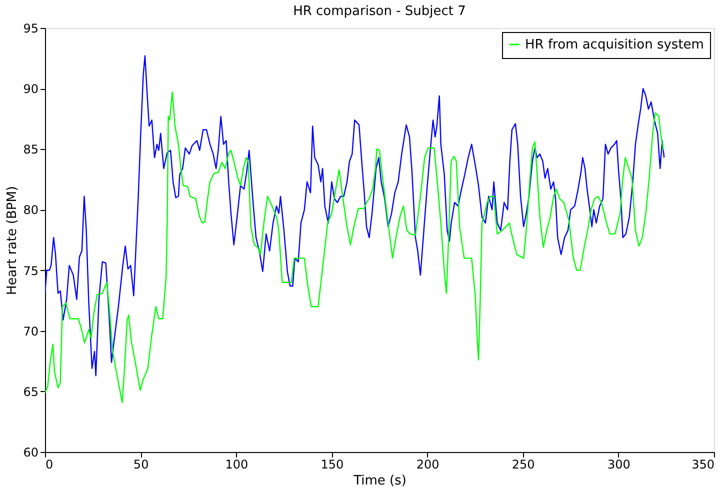 The image size is (727, 492). Describe the element at coordinates (379, 481) in the screenshot. I see `x-axis-title: Time (s)` at that location.